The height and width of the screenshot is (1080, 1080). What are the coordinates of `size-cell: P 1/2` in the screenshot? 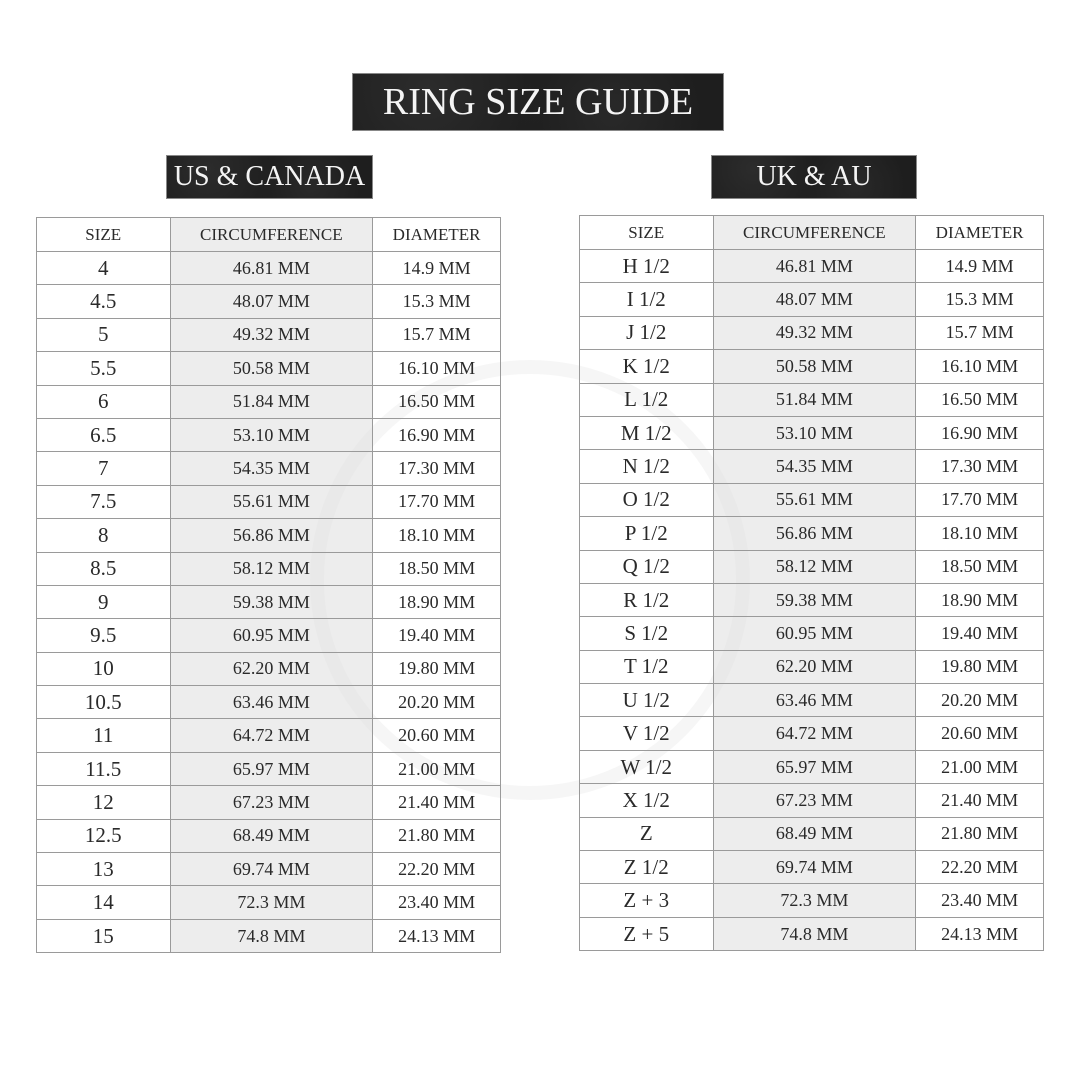 It's located at (646, 533).